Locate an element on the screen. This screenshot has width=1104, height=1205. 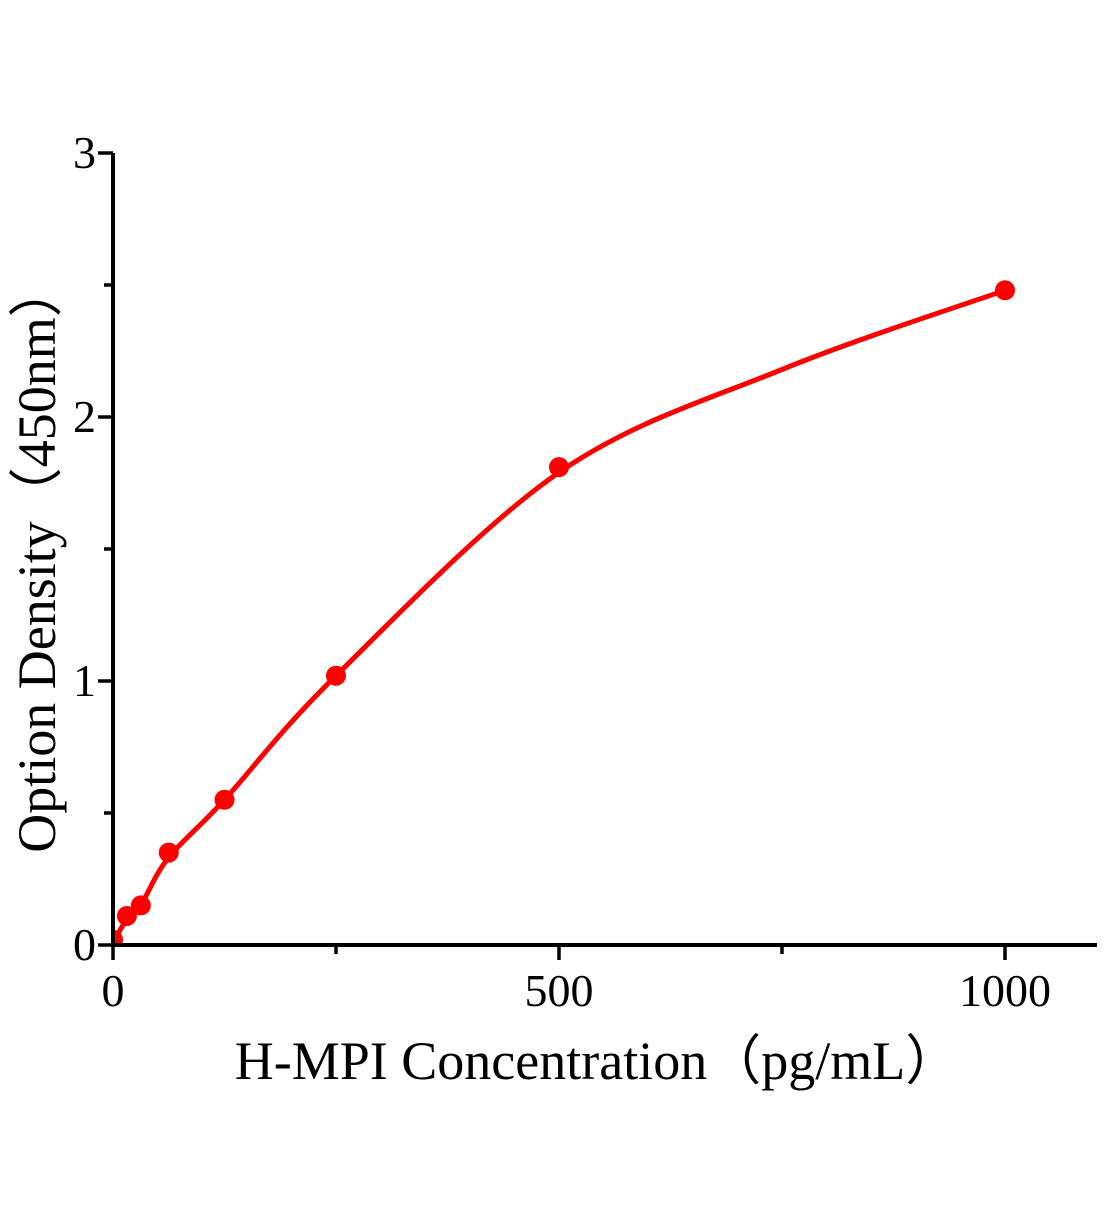
y-tick-label: 1 is located at coordinates (84, 680).